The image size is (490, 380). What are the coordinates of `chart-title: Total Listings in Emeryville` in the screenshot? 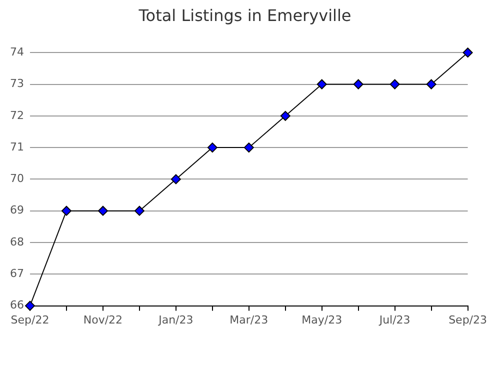 It's located at (245, 15).